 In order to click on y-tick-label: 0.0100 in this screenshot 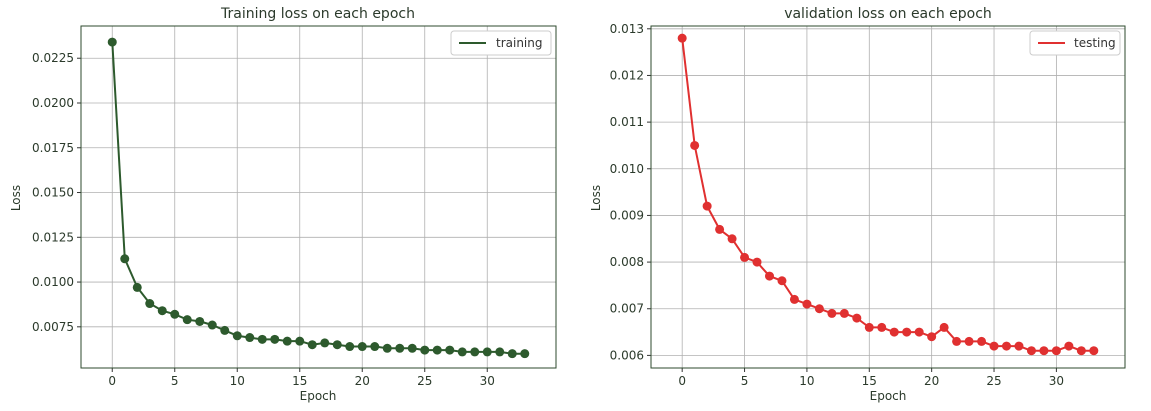, I will do `click(53, 282)`.